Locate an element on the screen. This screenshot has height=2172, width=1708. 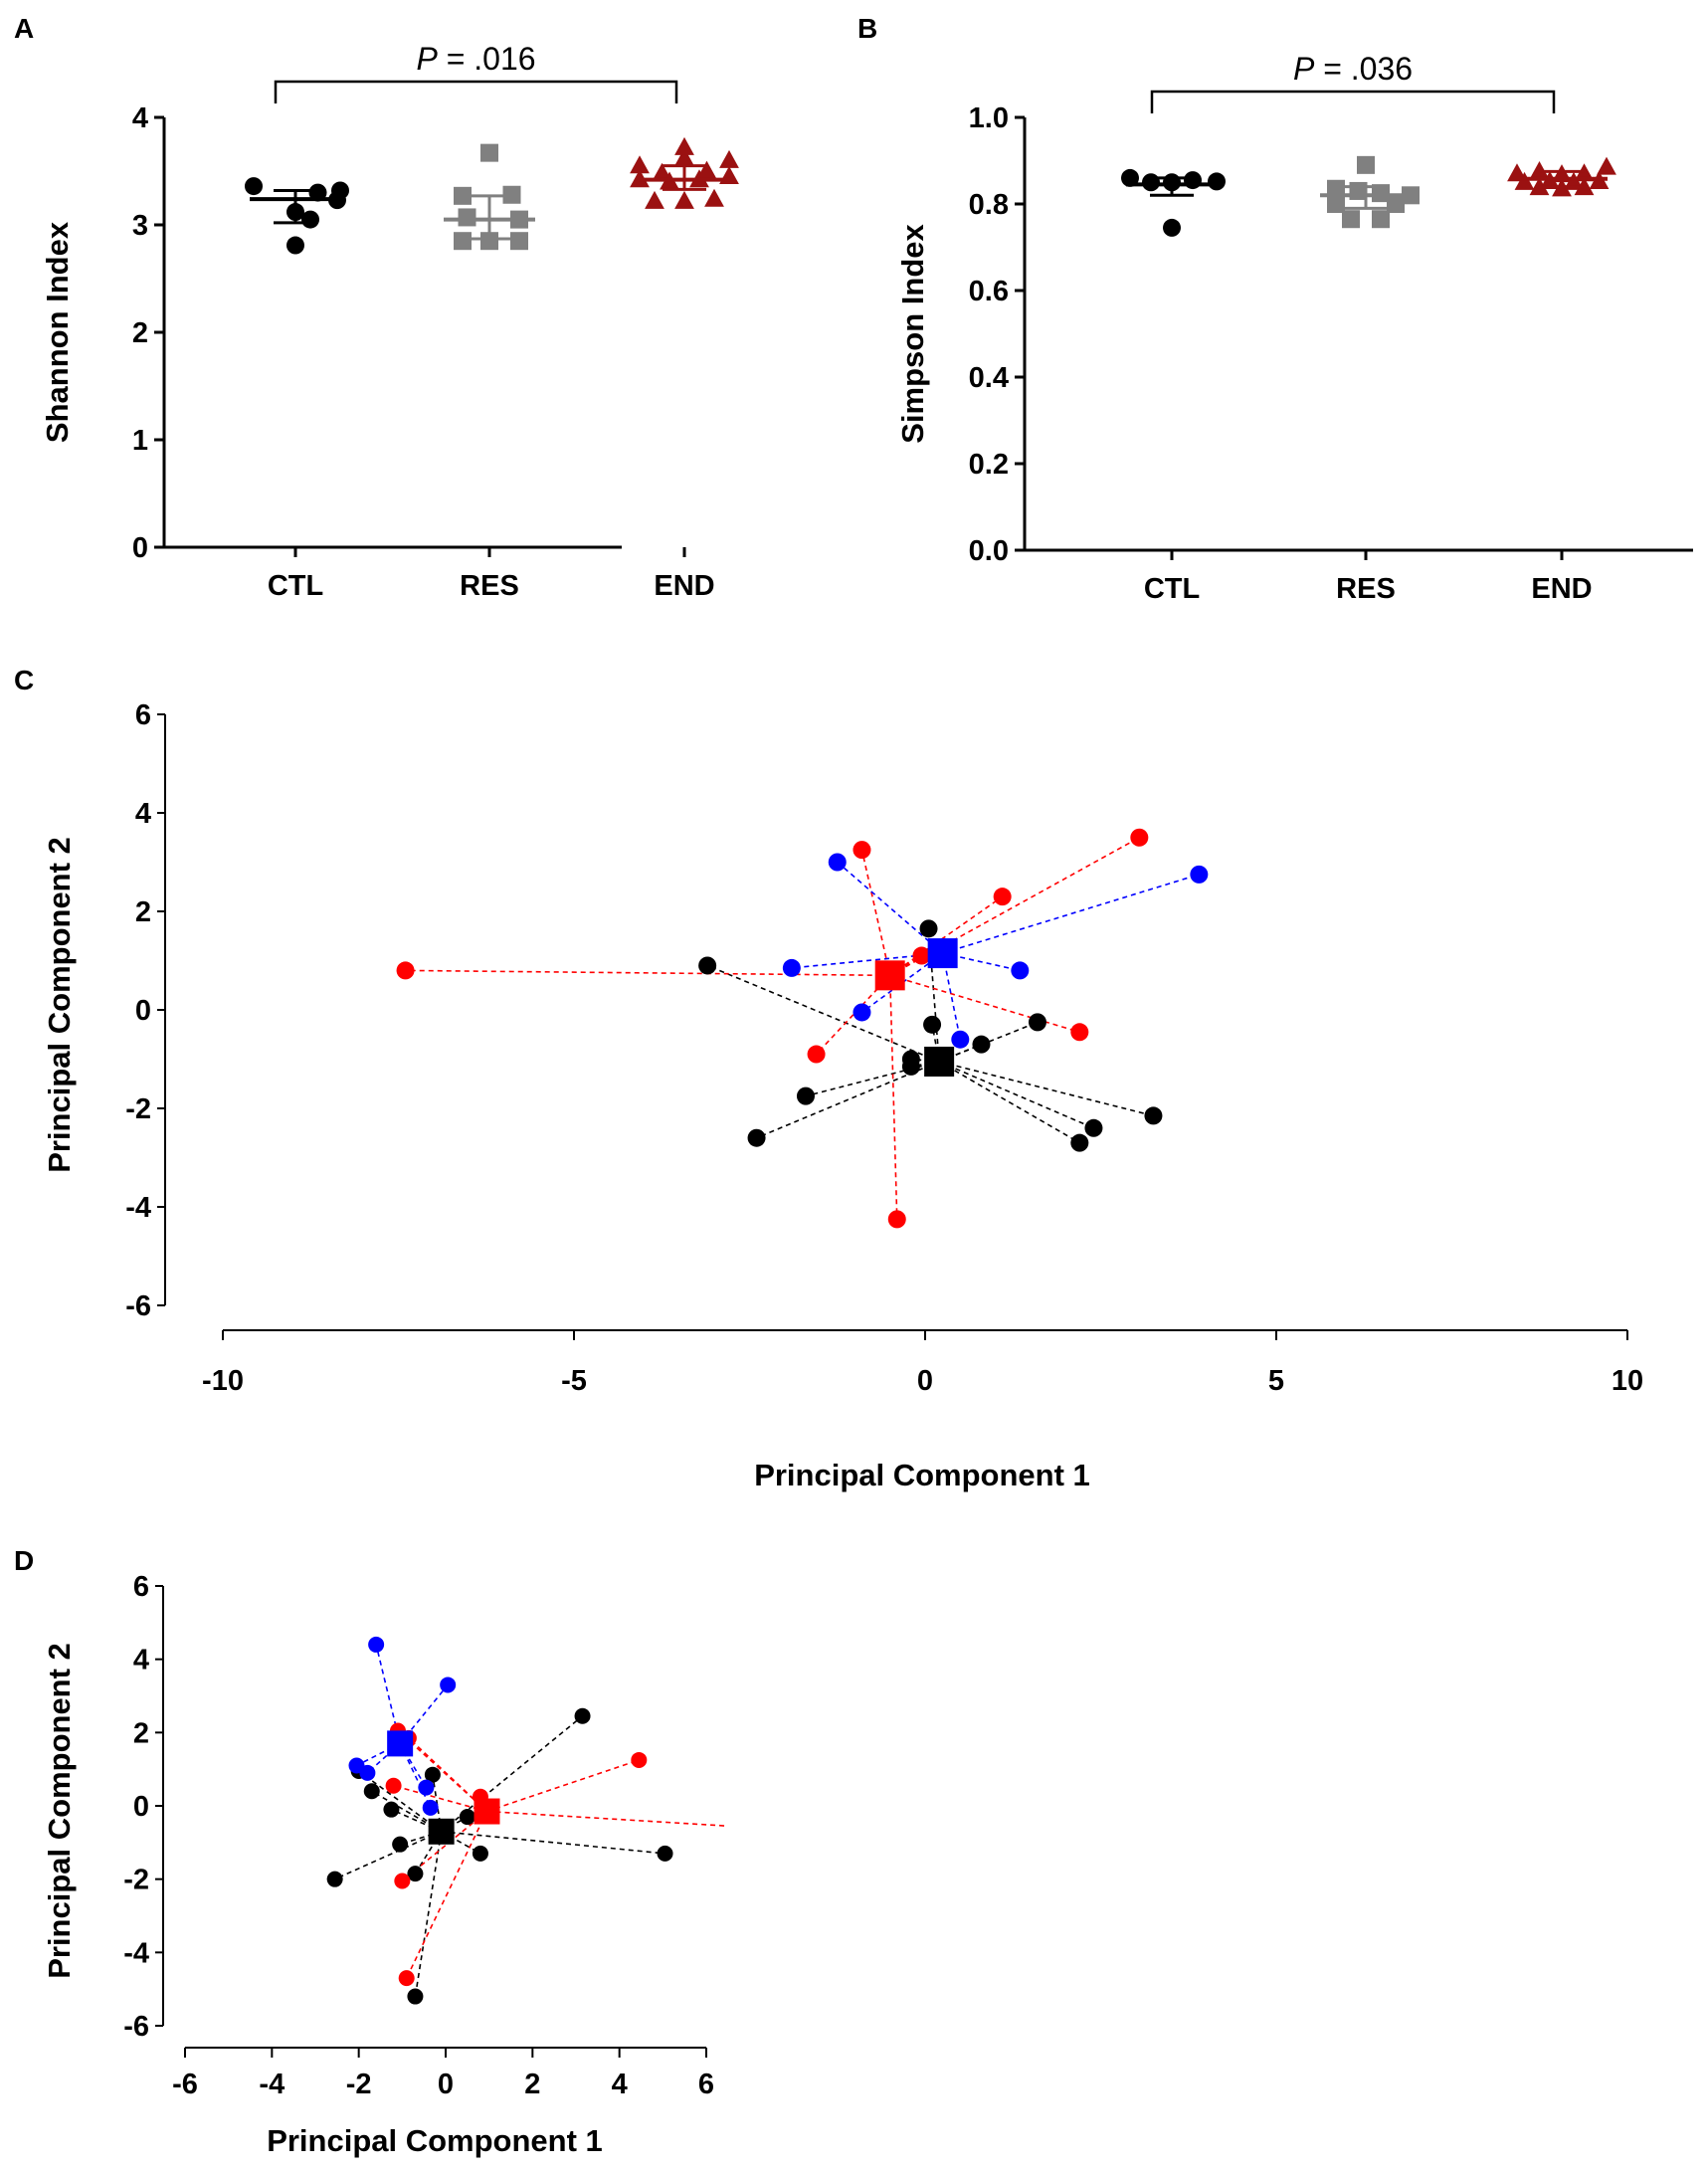
chart-a-shannon: 0 1 2 3 4 Shannon Index CTL RES END P = .016 is located at coordinates (390, 322).